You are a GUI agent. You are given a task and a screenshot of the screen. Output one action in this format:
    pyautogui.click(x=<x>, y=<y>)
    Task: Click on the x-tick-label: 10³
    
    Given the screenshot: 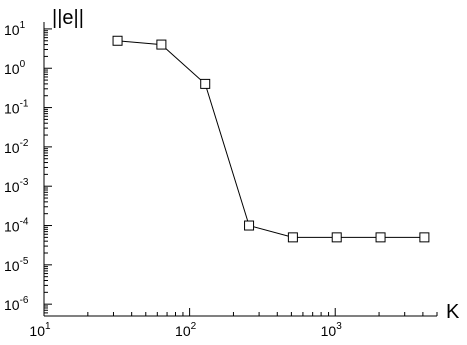 What is the action you would take?
    pyautogui.click(x=332, y=330)
    